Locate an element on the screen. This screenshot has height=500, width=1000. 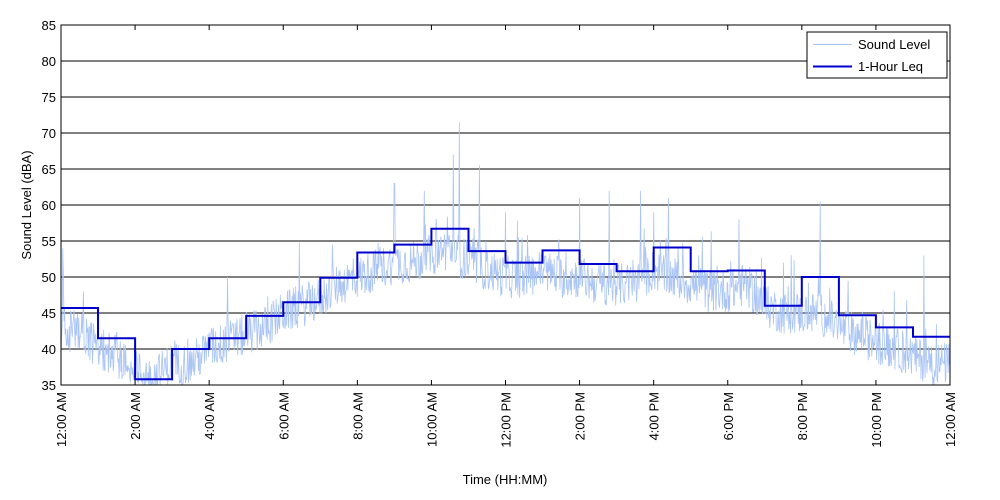
x-tick-label: 12:00 PM is located at coordinates (506, 420).